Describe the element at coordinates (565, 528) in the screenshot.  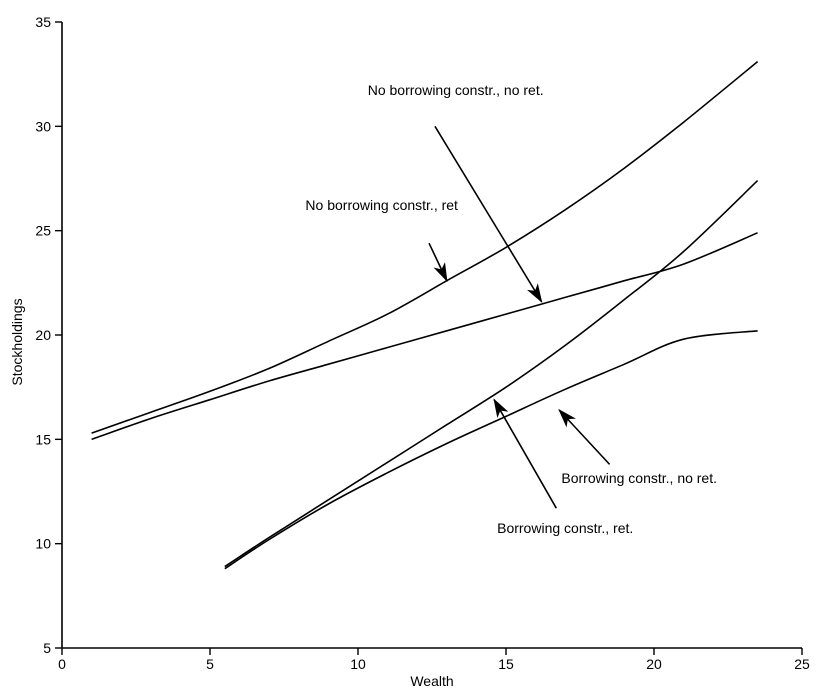
I see `annotation-label-4: Borrowing constr., ret.` at that location.